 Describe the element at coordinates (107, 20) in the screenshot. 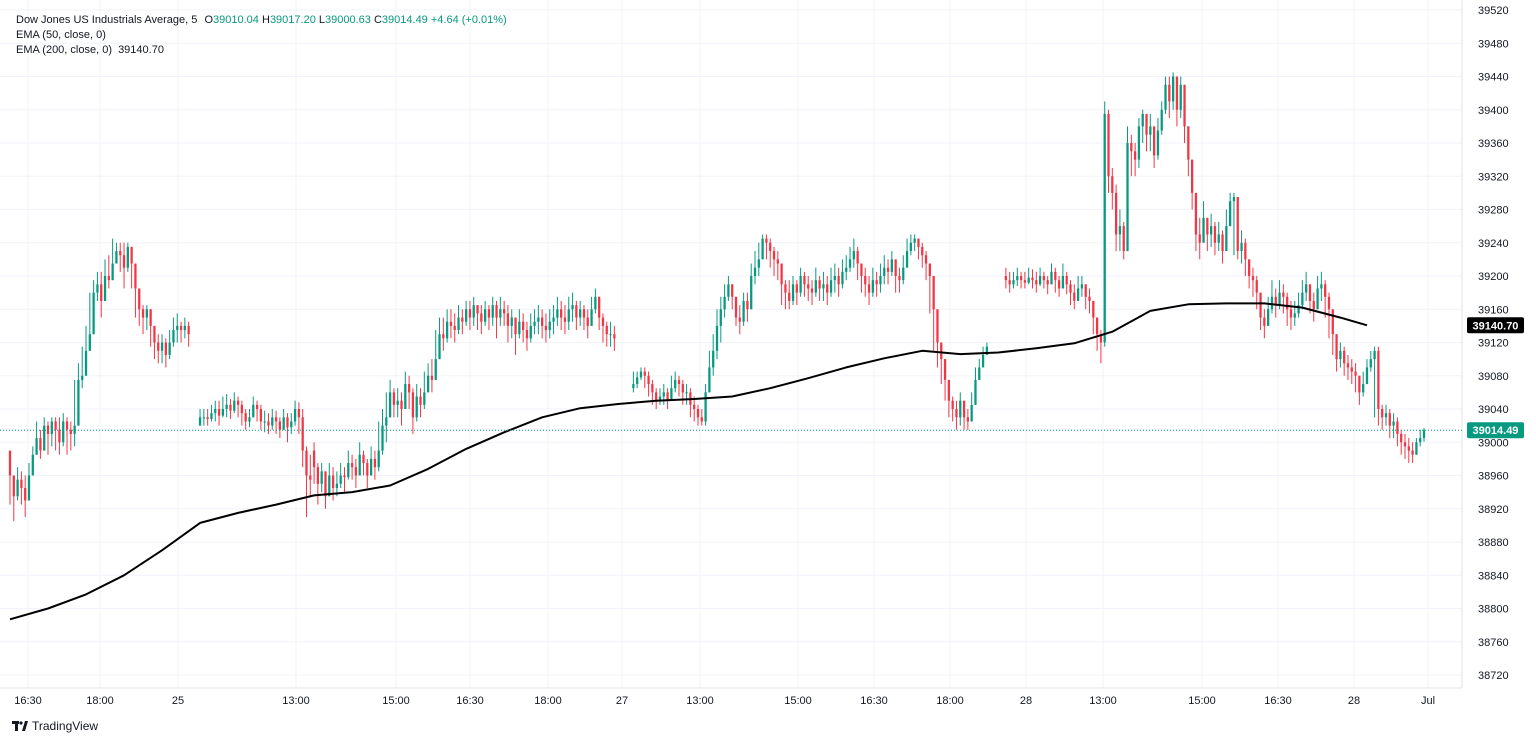

I see `legend-symbol-title: Dow Jones US Industrials Average, 5` at that location.